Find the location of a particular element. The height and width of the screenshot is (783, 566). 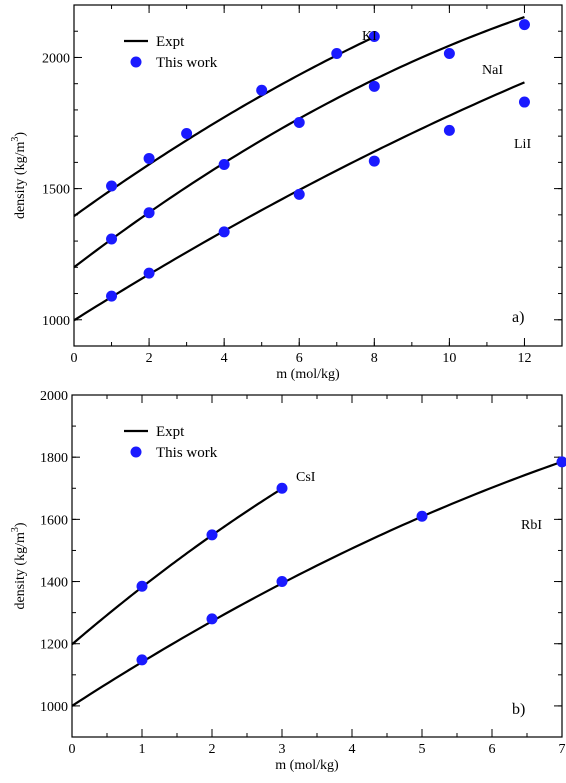

expt-curve-csi is located at coordinates (177, 566).